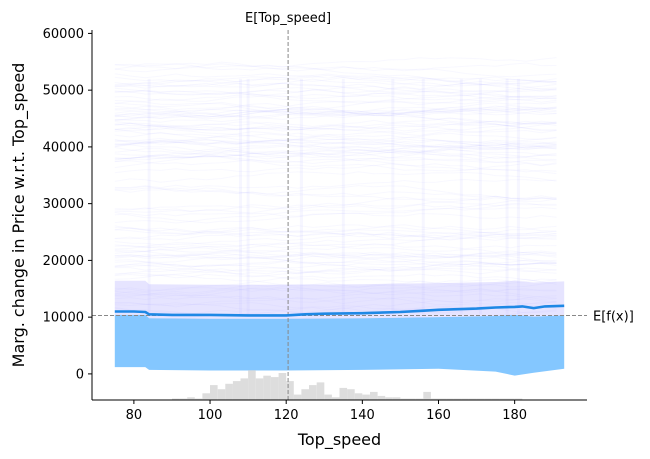  Describe the element at coordinates (19, 215) in the screenshot. I see `y-axis-label: Marg. change in Price w.r.t. Top_speed` at that location.